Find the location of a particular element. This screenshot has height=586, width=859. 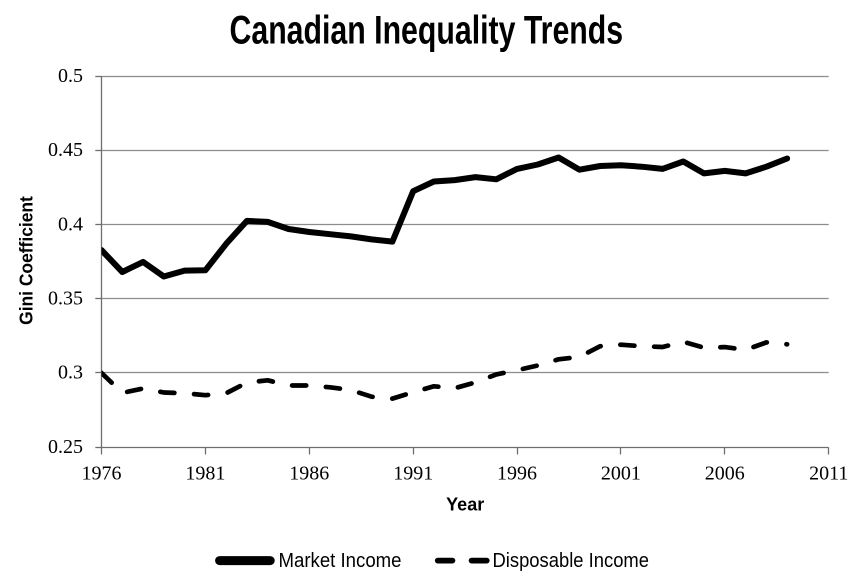

svg-text: 0.35 is located at coordinates (65, 299).